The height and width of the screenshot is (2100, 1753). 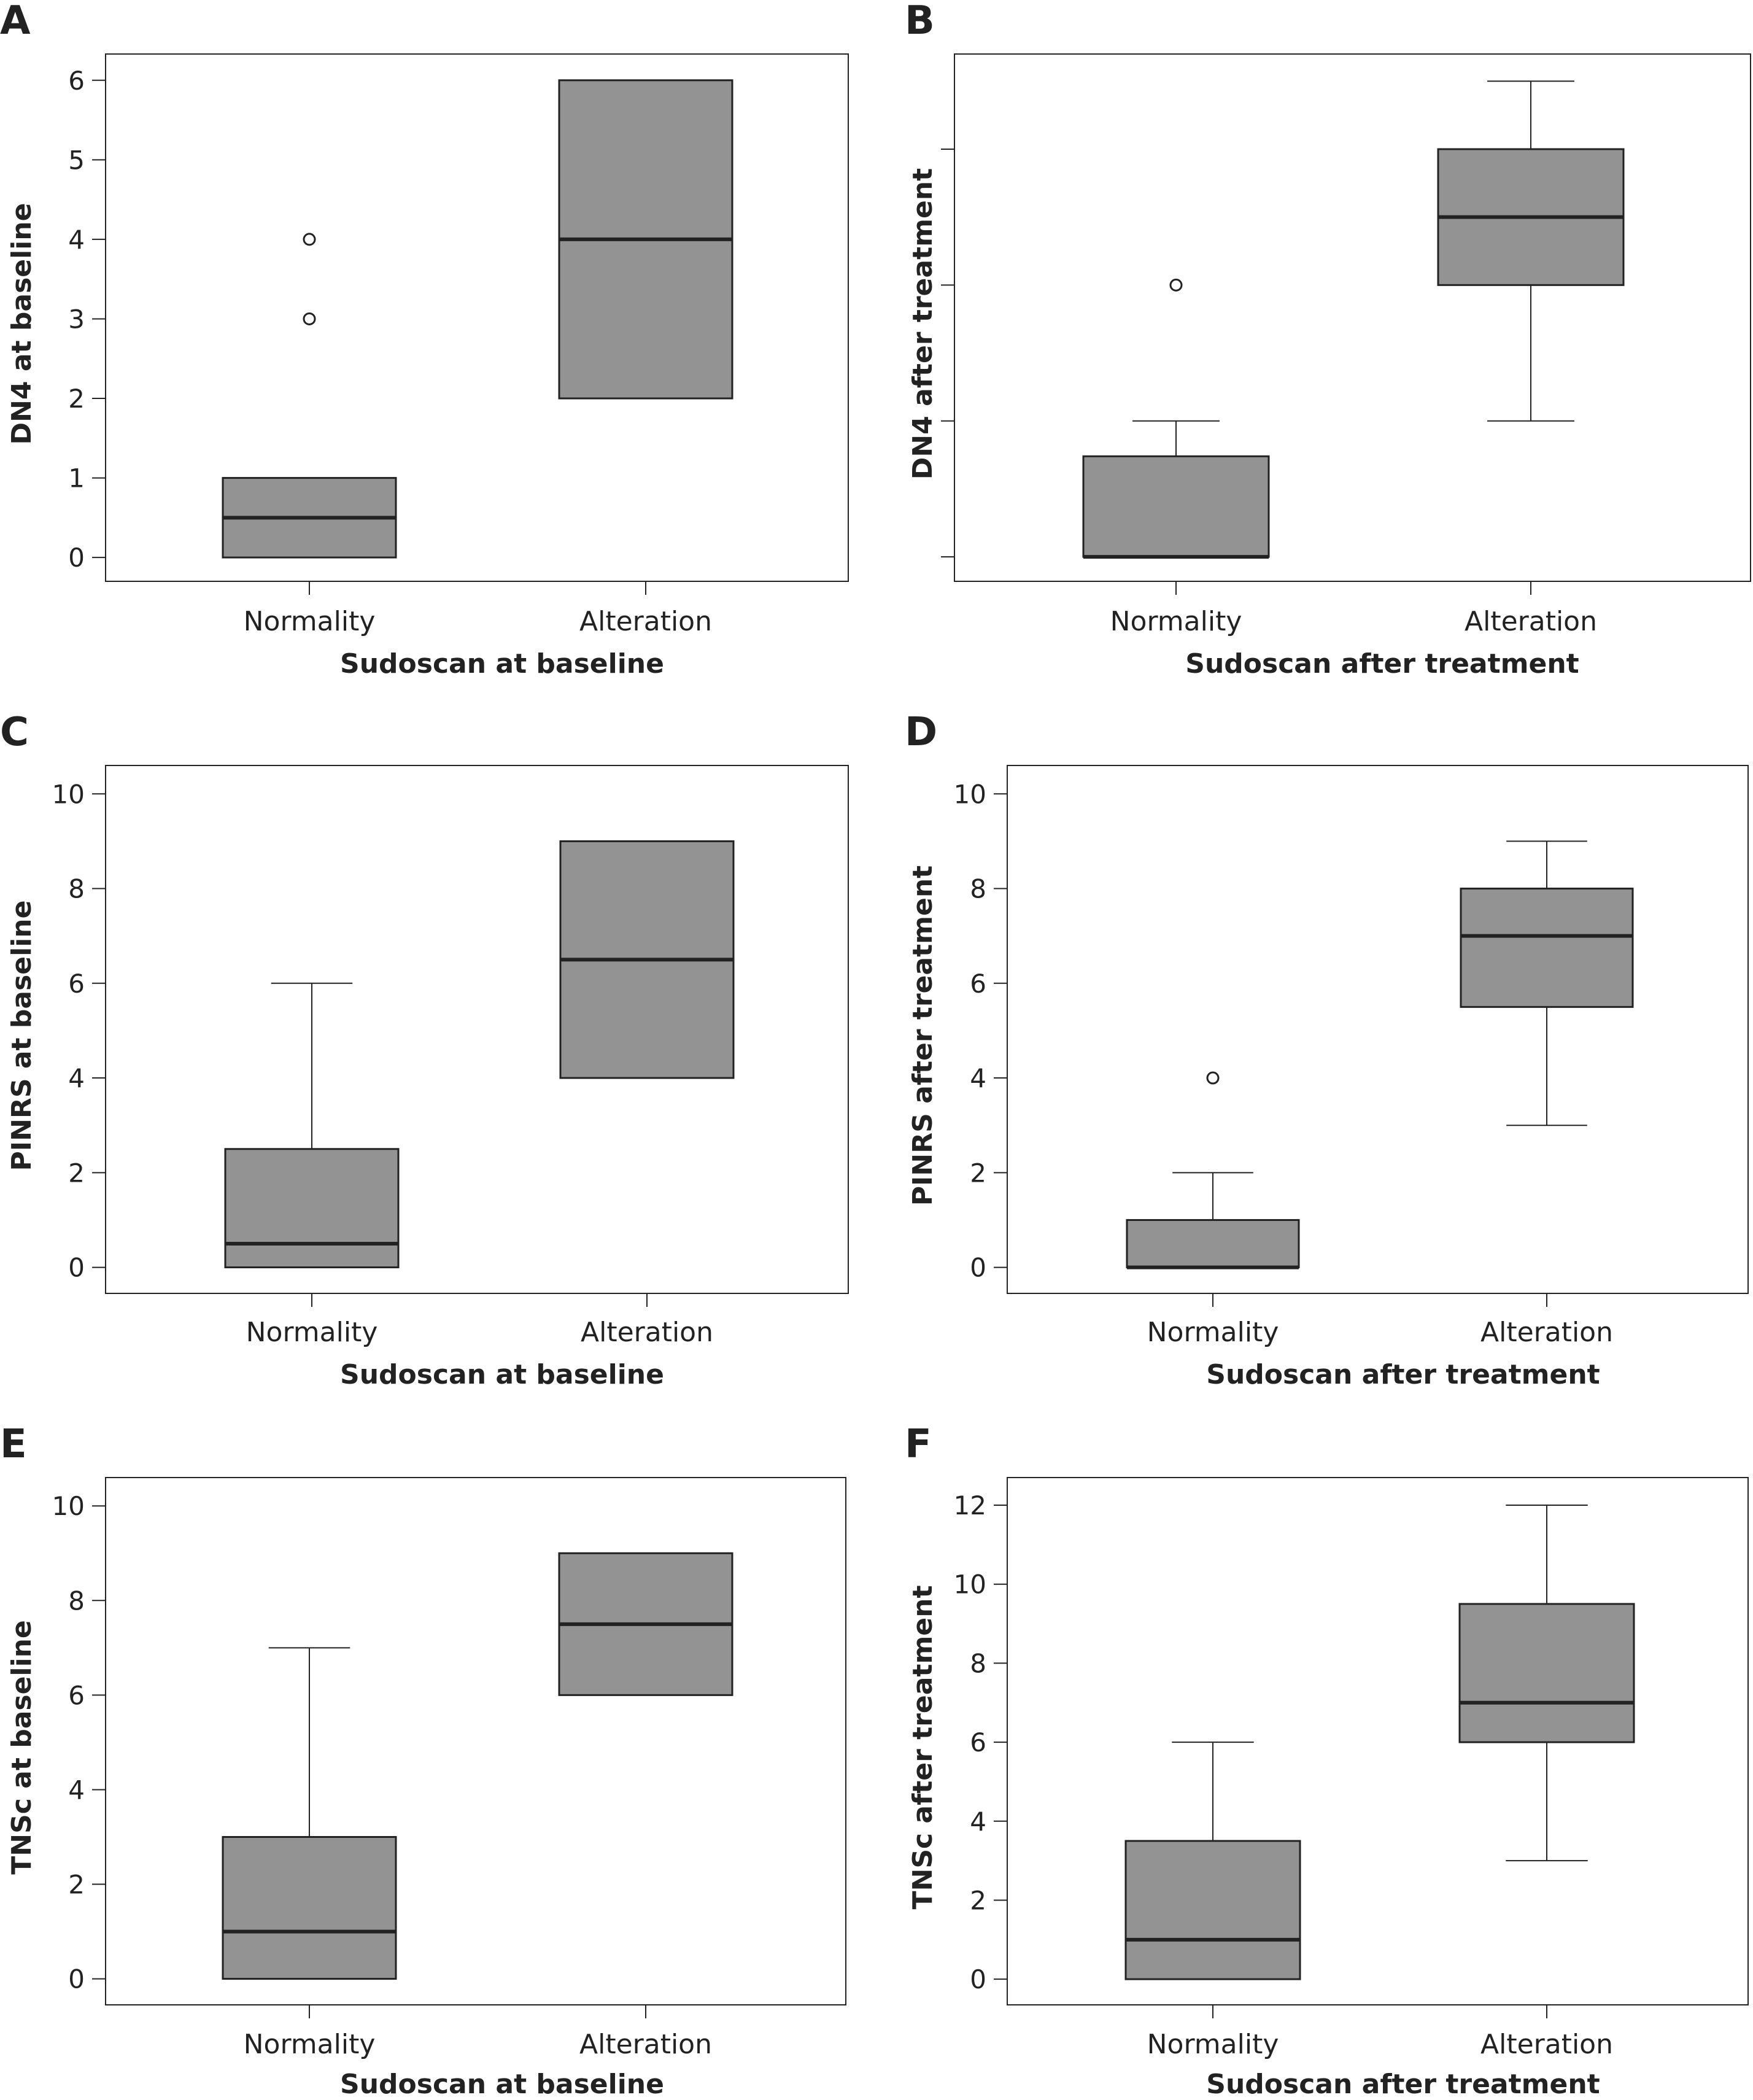 What do you see at coordinates (15, 22) in the screenshot?
I see `panel-letter-a: A` at bounding box center [15, 22].